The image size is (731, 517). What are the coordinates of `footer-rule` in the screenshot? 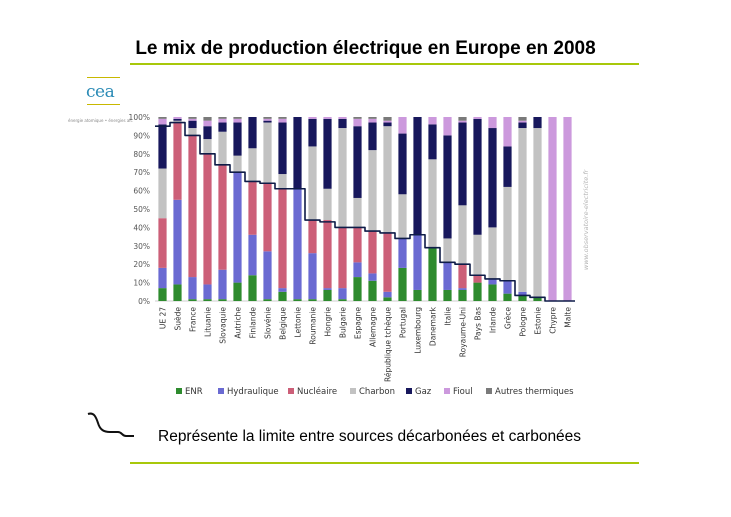 It's located at (384, 463).